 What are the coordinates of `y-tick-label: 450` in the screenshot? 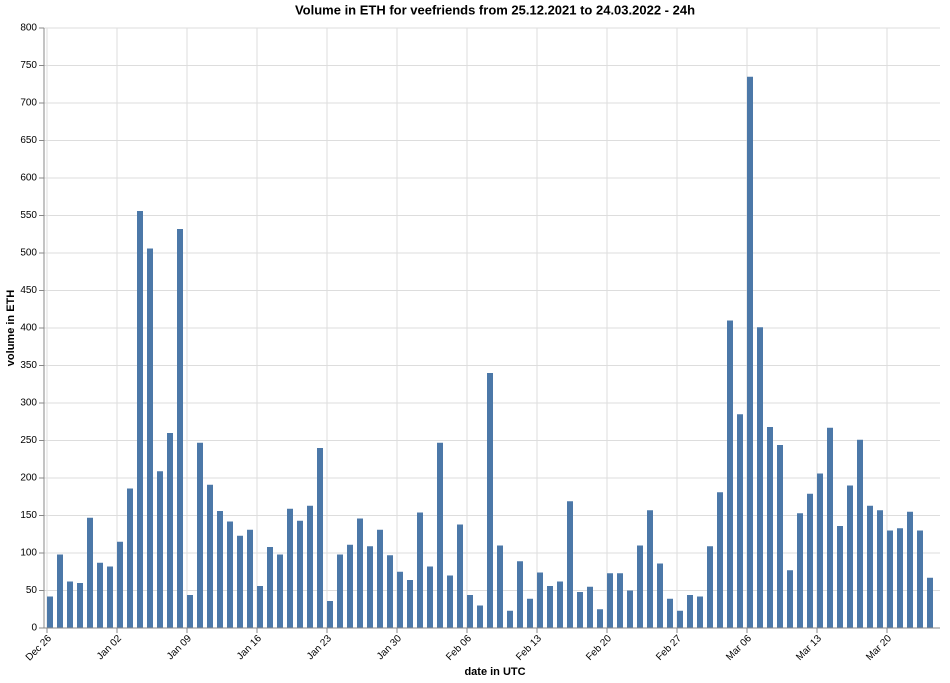 It's located at (28, 290).